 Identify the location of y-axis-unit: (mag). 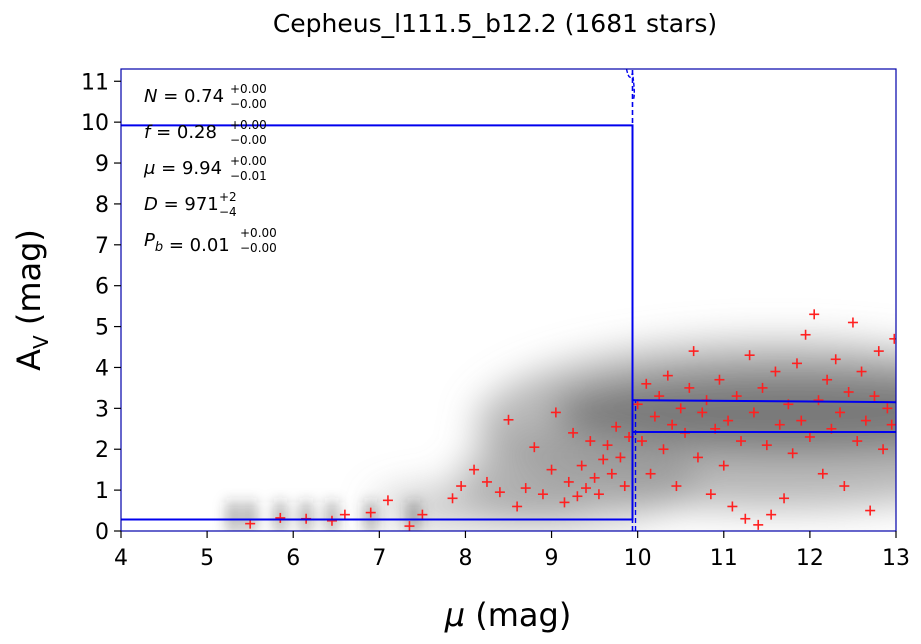
(29, 277).